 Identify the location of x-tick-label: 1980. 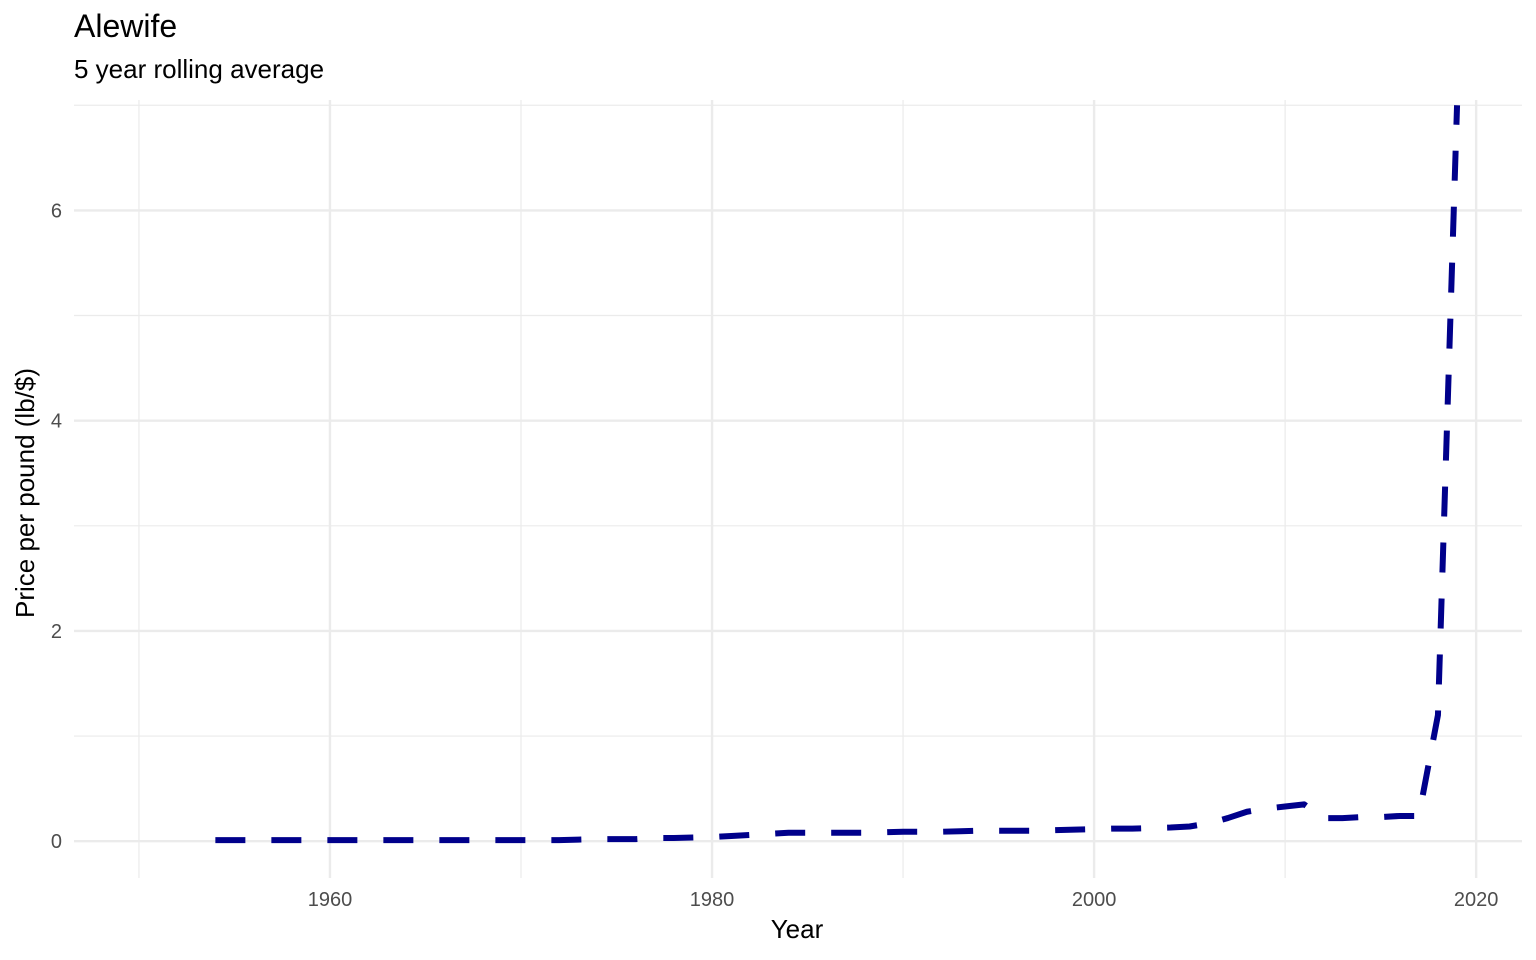
(712, 900).